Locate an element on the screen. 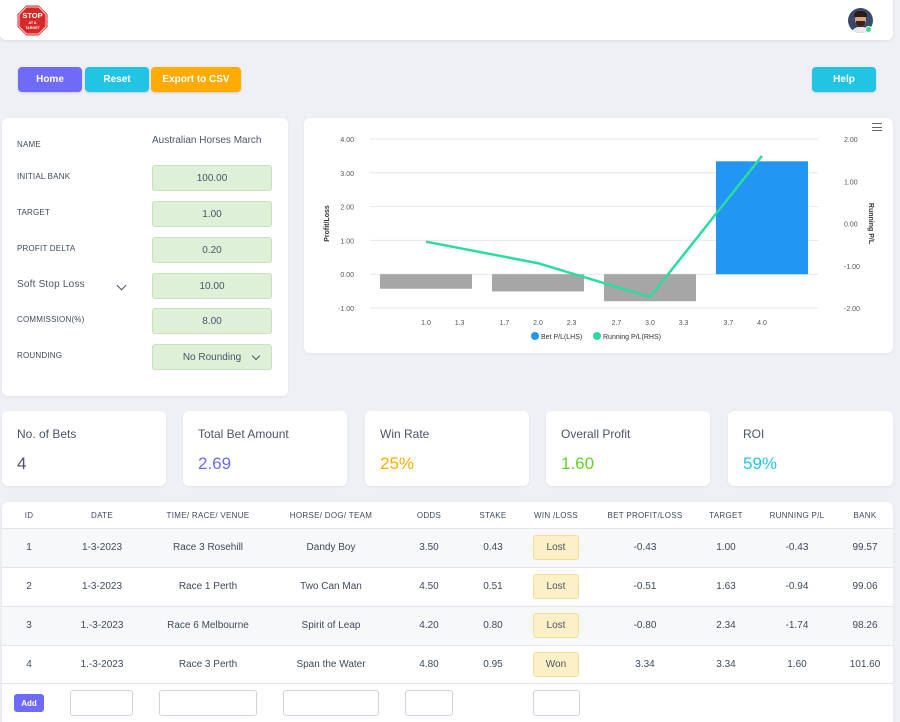 This screenshot has width=900, height=722. stat-card-win-rate: Win Rate 25% is located at coordinates (447, 448).